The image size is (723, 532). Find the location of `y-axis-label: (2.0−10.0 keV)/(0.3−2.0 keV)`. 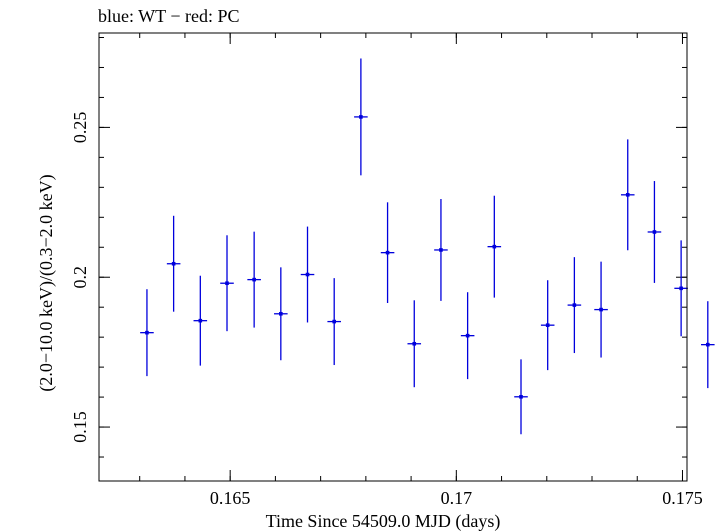

y-axis-label: (2.0−10.0 keV)/(0.3−2.0 keV) is located at coordinates (46, 282).